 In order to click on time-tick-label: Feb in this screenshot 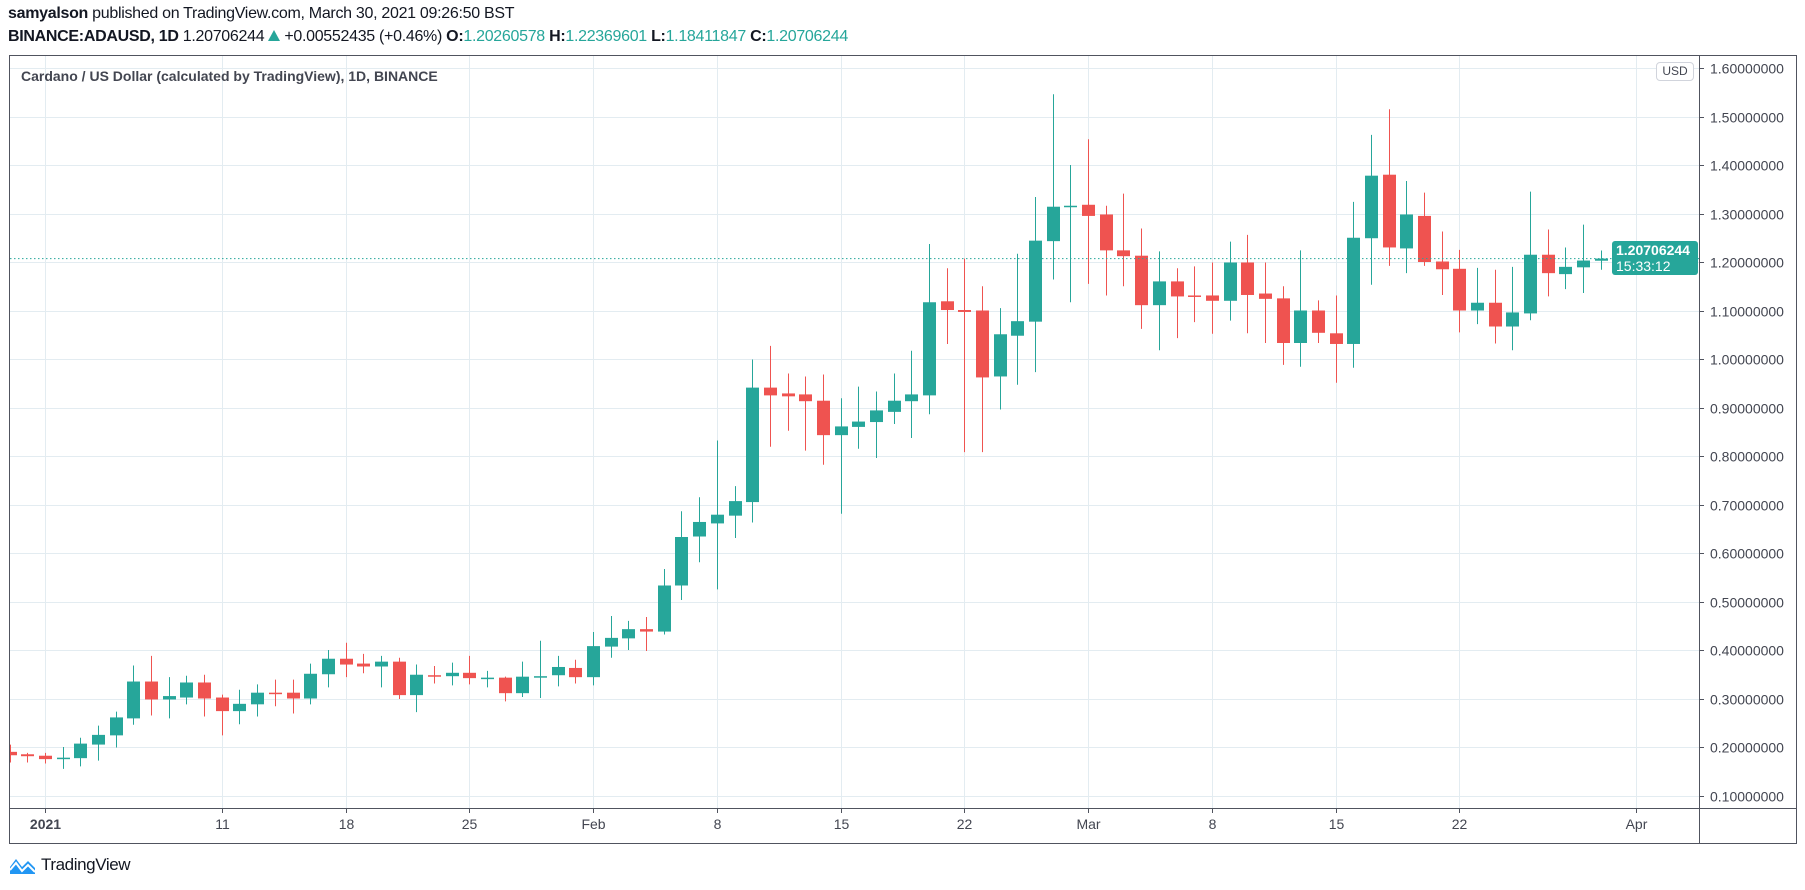, I will do `click(593, 824)`.